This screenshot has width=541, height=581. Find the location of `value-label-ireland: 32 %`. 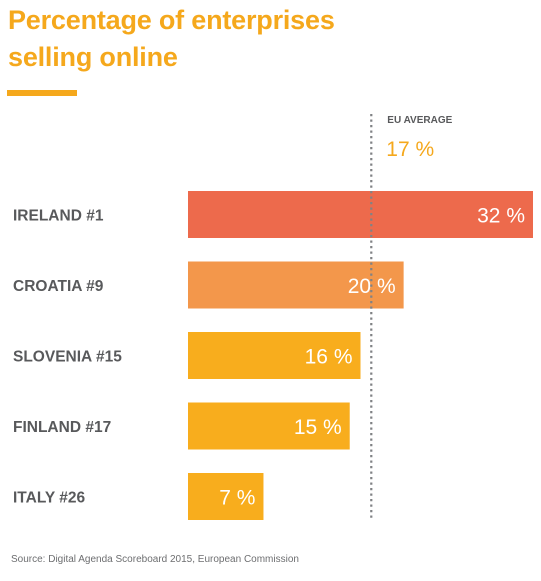

value-label-ireland: 32 % is located at coordinates (501, 216).